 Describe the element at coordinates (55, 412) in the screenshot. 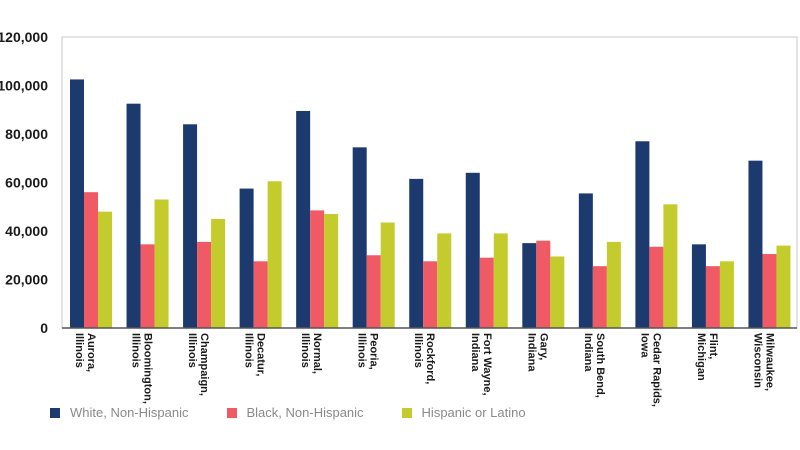

I see `legend-swatch-white` at that location.